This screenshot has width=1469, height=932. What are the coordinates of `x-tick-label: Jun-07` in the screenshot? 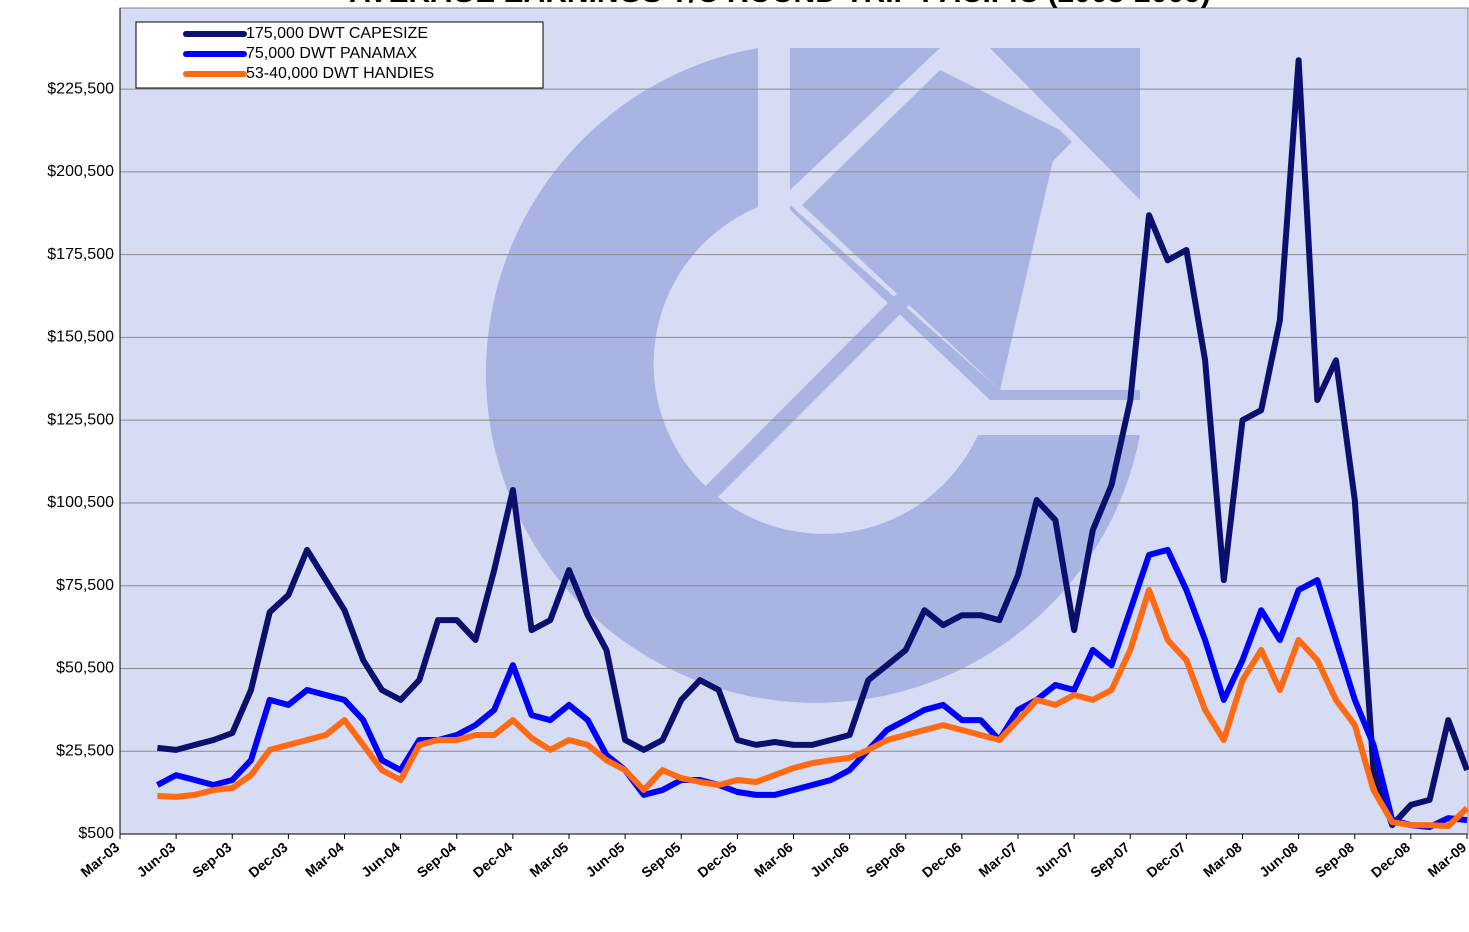 It's located at (1054, 859).